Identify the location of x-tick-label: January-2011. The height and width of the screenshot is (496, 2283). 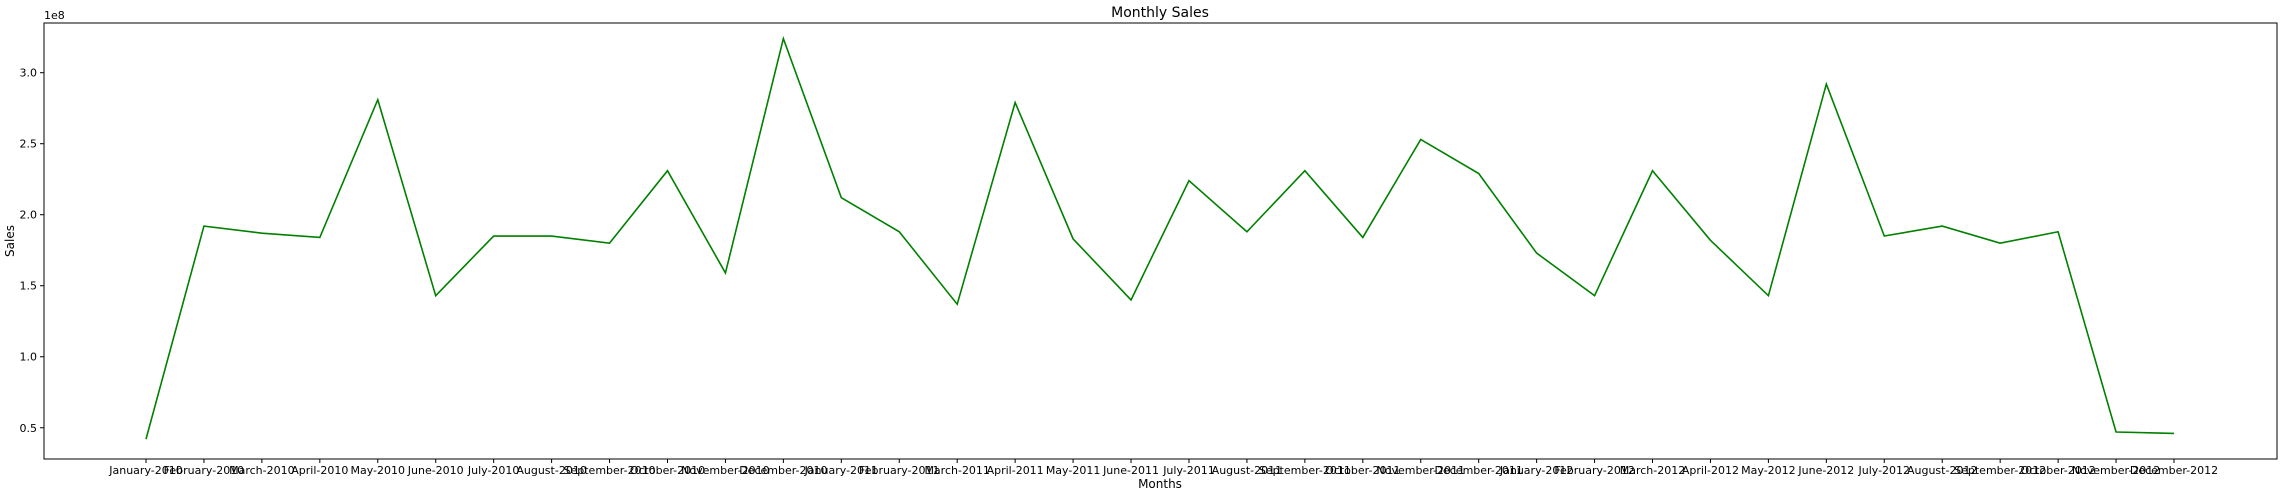
(841, 470).